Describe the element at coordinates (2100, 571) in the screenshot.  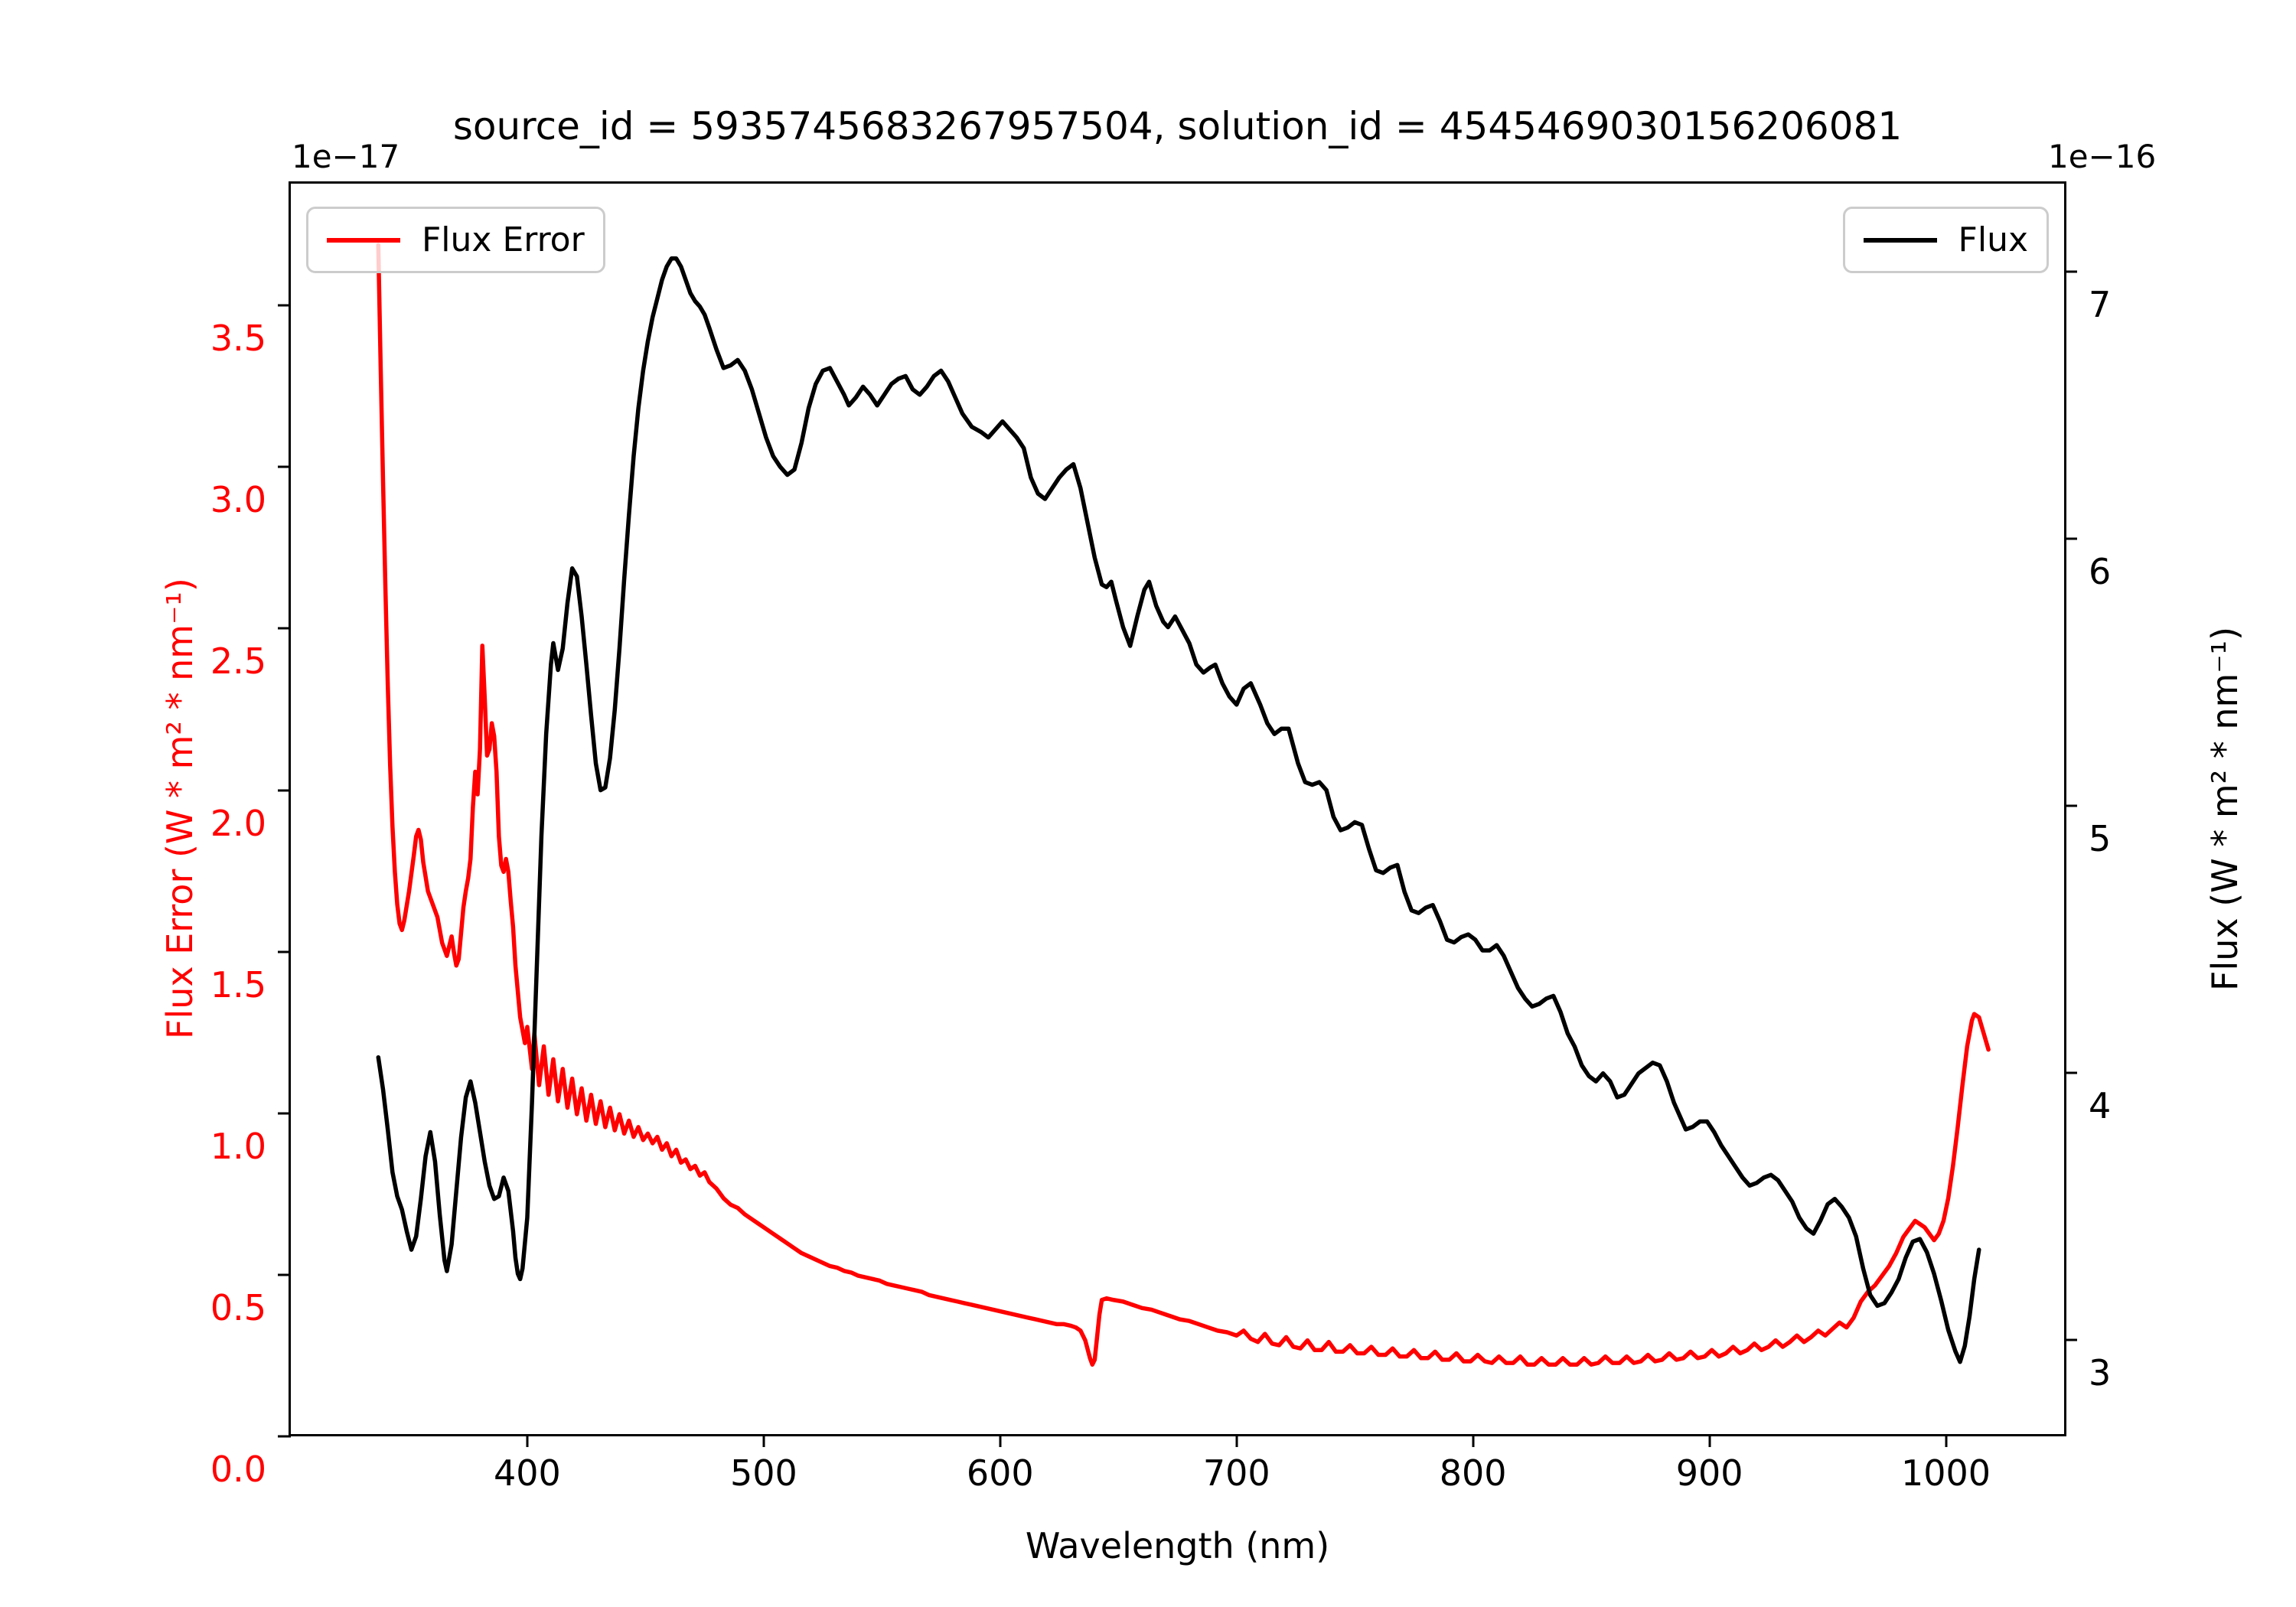
I see `right-axis-tick-label: 6` at that location.